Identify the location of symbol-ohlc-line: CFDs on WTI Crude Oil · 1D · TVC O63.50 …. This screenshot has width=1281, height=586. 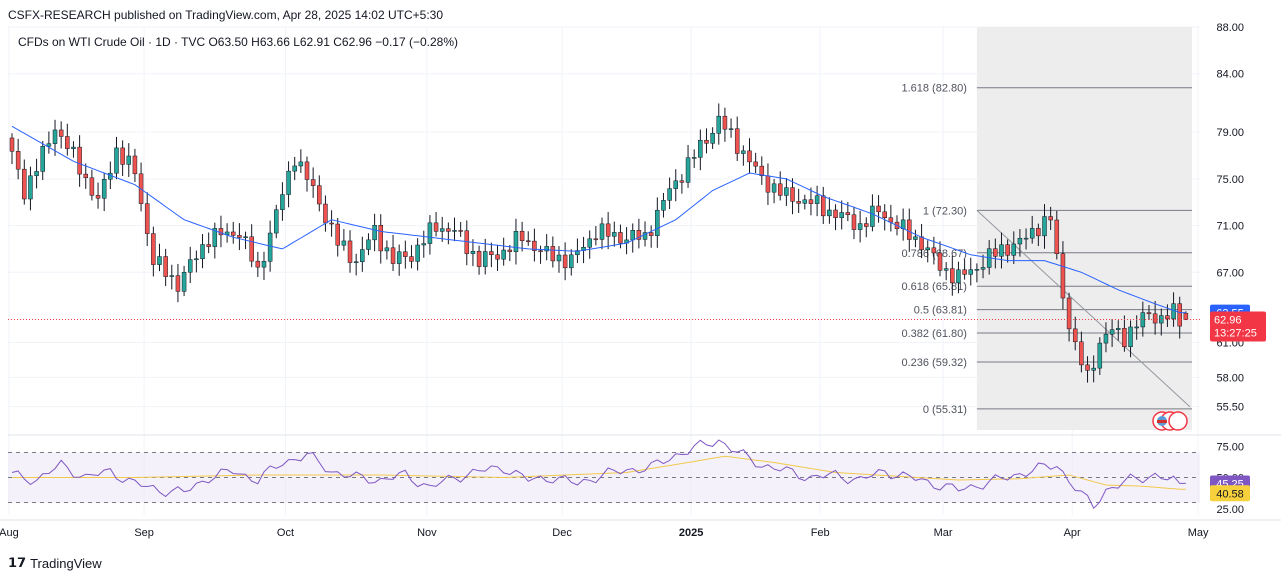
(238, 42).